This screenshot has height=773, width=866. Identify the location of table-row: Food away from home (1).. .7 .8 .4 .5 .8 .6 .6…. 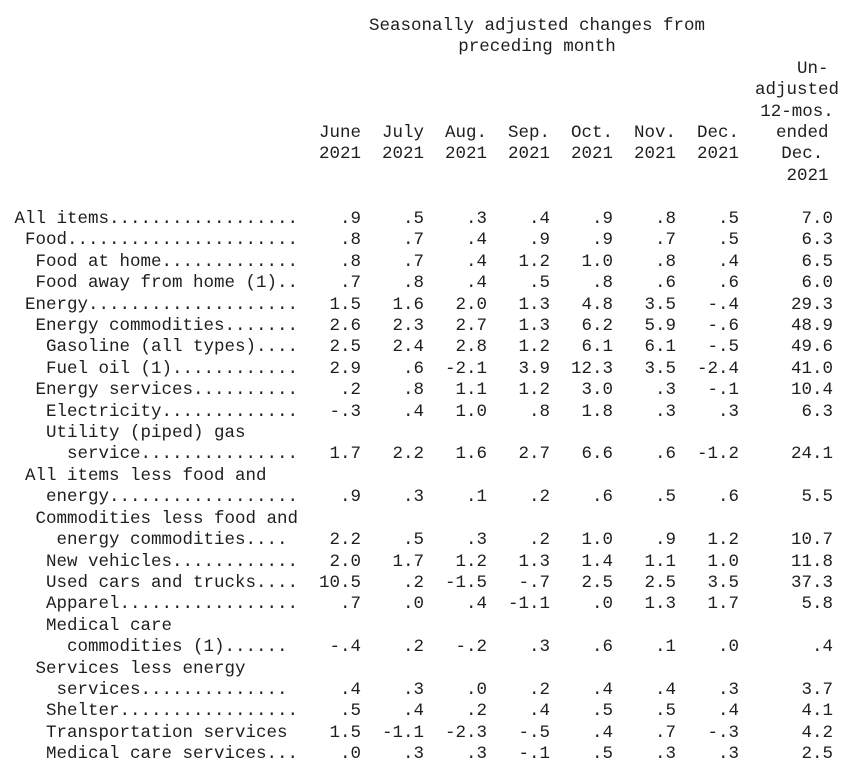
(435, 283).